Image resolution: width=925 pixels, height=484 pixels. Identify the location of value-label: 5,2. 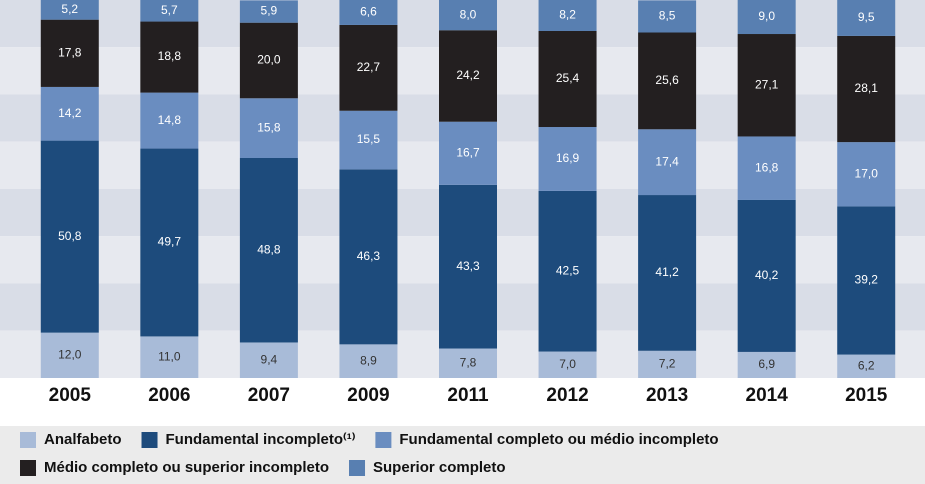
(69, 9).